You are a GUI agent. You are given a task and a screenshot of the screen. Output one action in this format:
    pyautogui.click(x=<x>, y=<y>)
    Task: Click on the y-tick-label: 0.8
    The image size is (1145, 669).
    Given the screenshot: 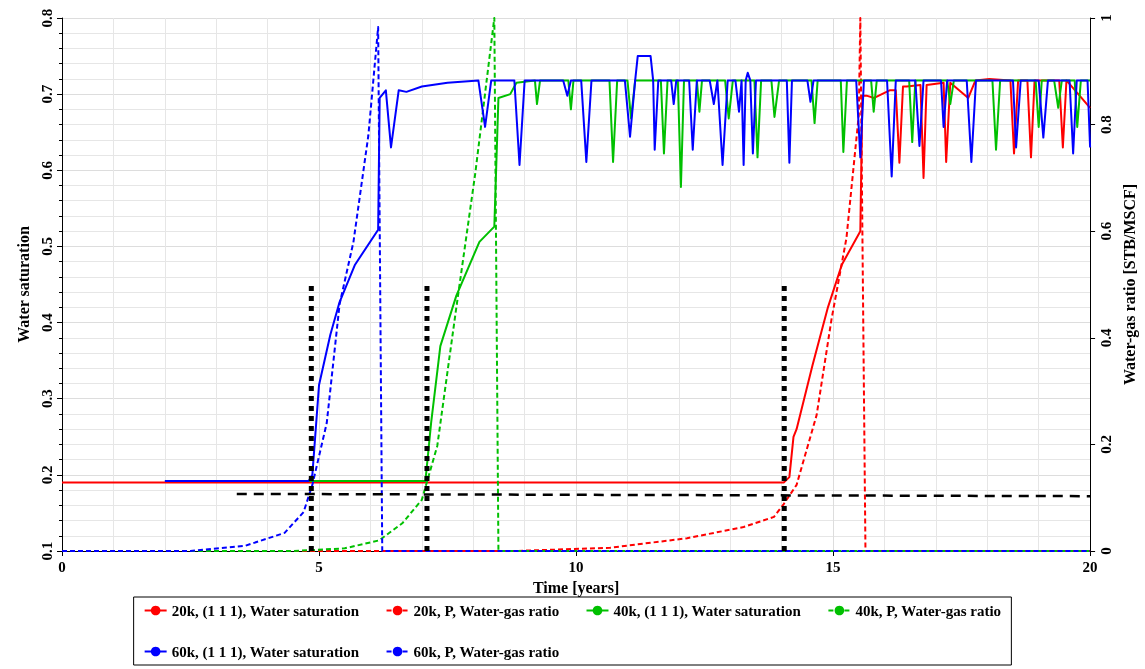 What is the action you would take?
    pyautogui.click(x=46, y=18)
    